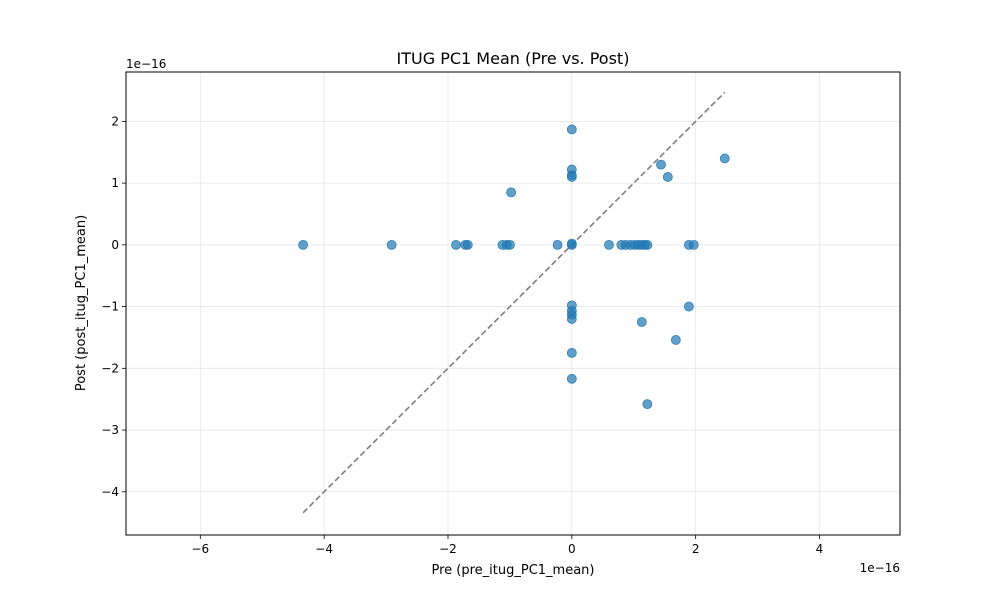 This screenshot has width=1000, height=600. What do you see at coordinates (324, 549) in the screenshot?
I see `x-tick-label: −4` at bounding box center [324, 549].